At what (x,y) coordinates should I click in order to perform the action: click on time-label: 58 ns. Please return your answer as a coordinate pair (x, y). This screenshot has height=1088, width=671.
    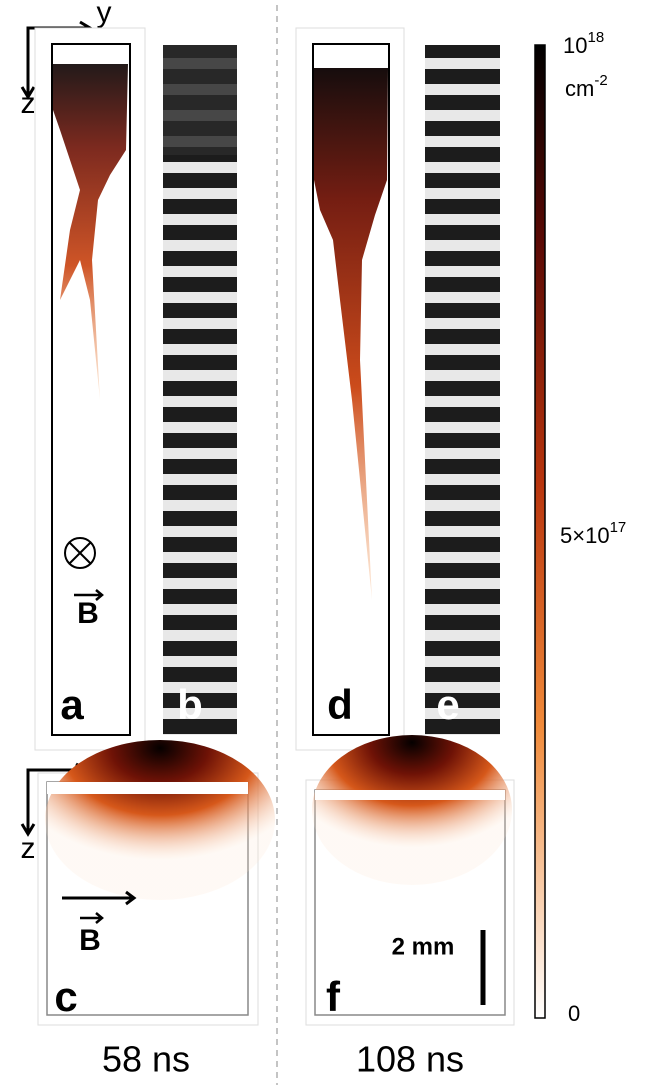
    Looking at the image, I should click on (146, 1059).